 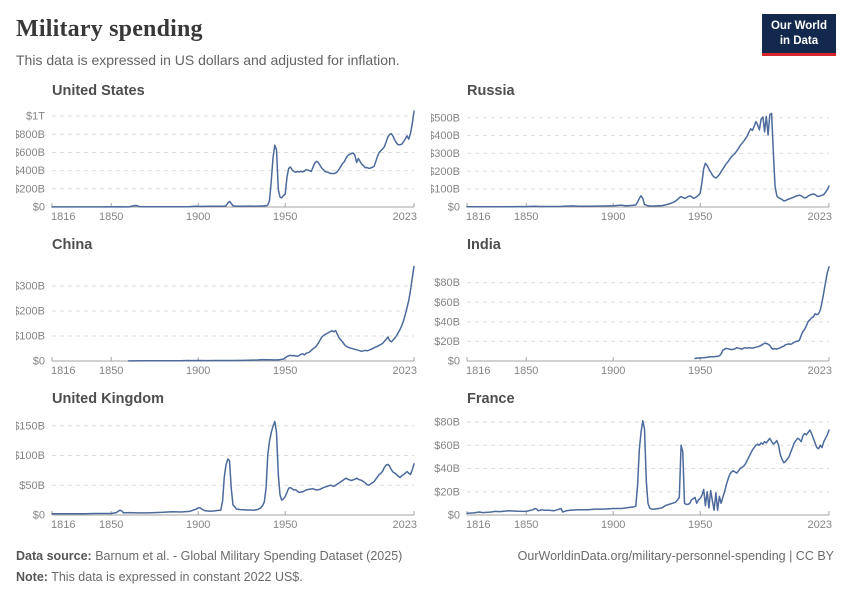 What do you see at coordinates (35, 117) in the screenshot?
I see `svg-text: $1T` at bounding box center [35, 117].